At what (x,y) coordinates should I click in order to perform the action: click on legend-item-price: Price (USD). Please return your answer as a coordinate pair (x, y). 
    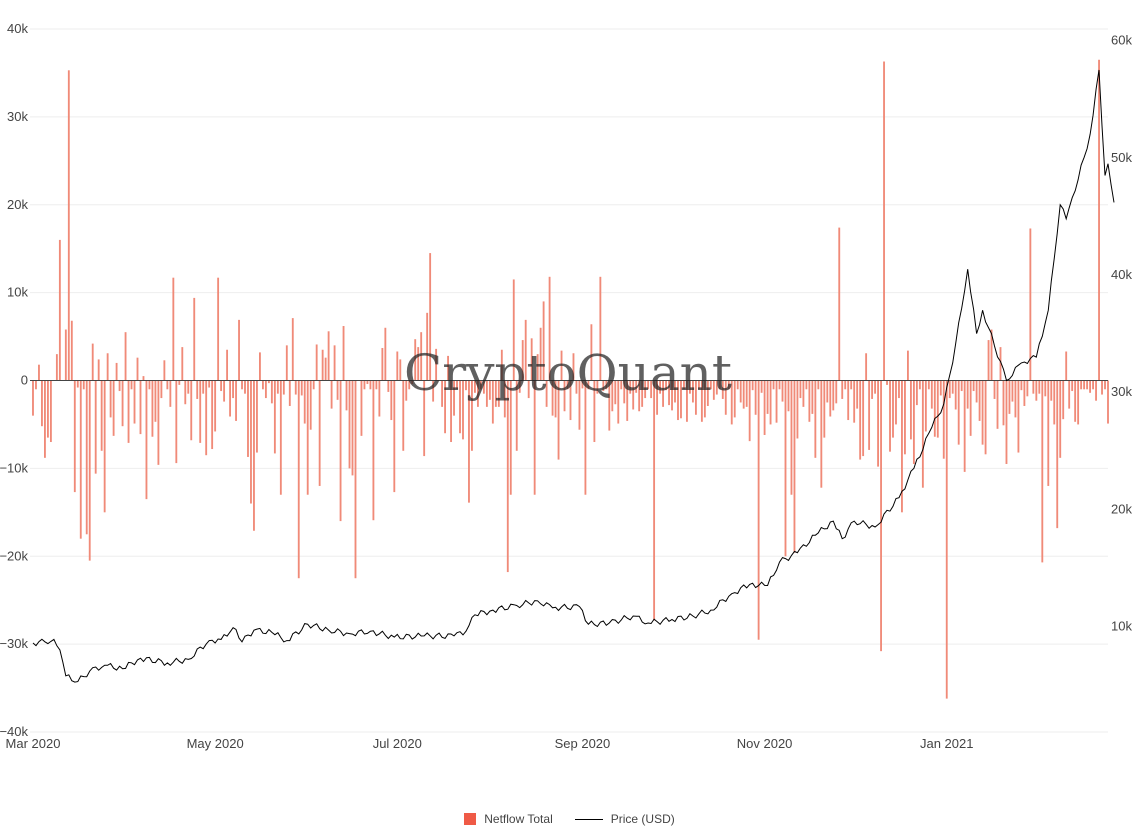
    Looking at the image, I should click on (624, 819).